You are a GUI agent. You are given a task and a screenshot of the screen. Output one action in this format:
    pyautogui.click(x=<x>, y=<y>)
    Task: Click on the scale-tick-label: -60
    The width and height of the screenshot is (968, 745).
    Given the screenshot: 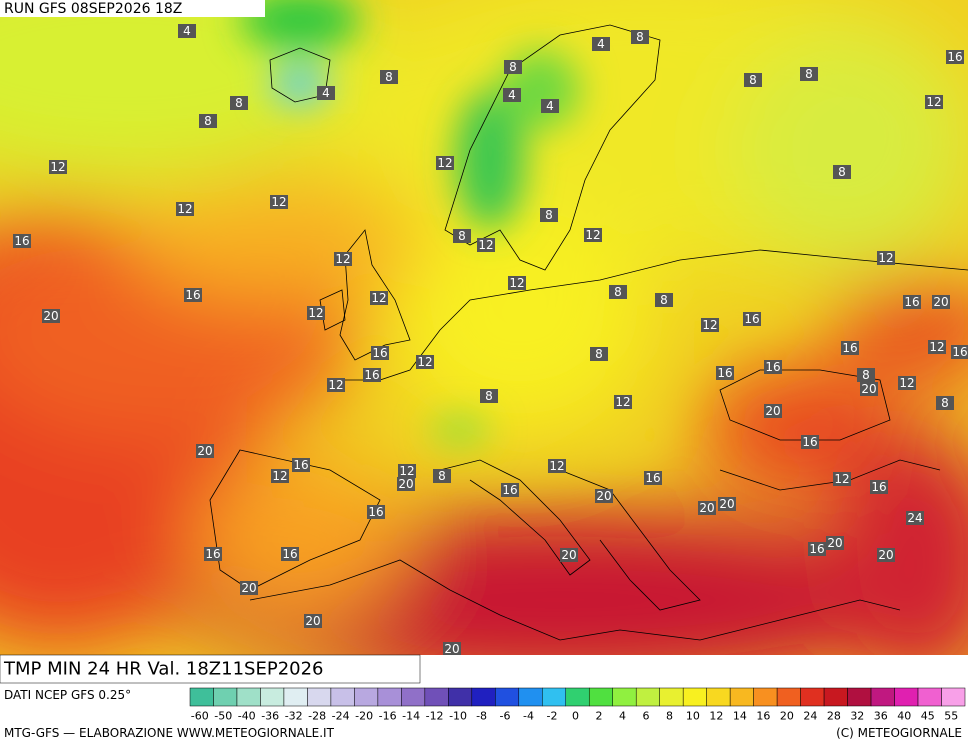 What is the action you would take?
    pyautogui.click(x=200, y=716)
    